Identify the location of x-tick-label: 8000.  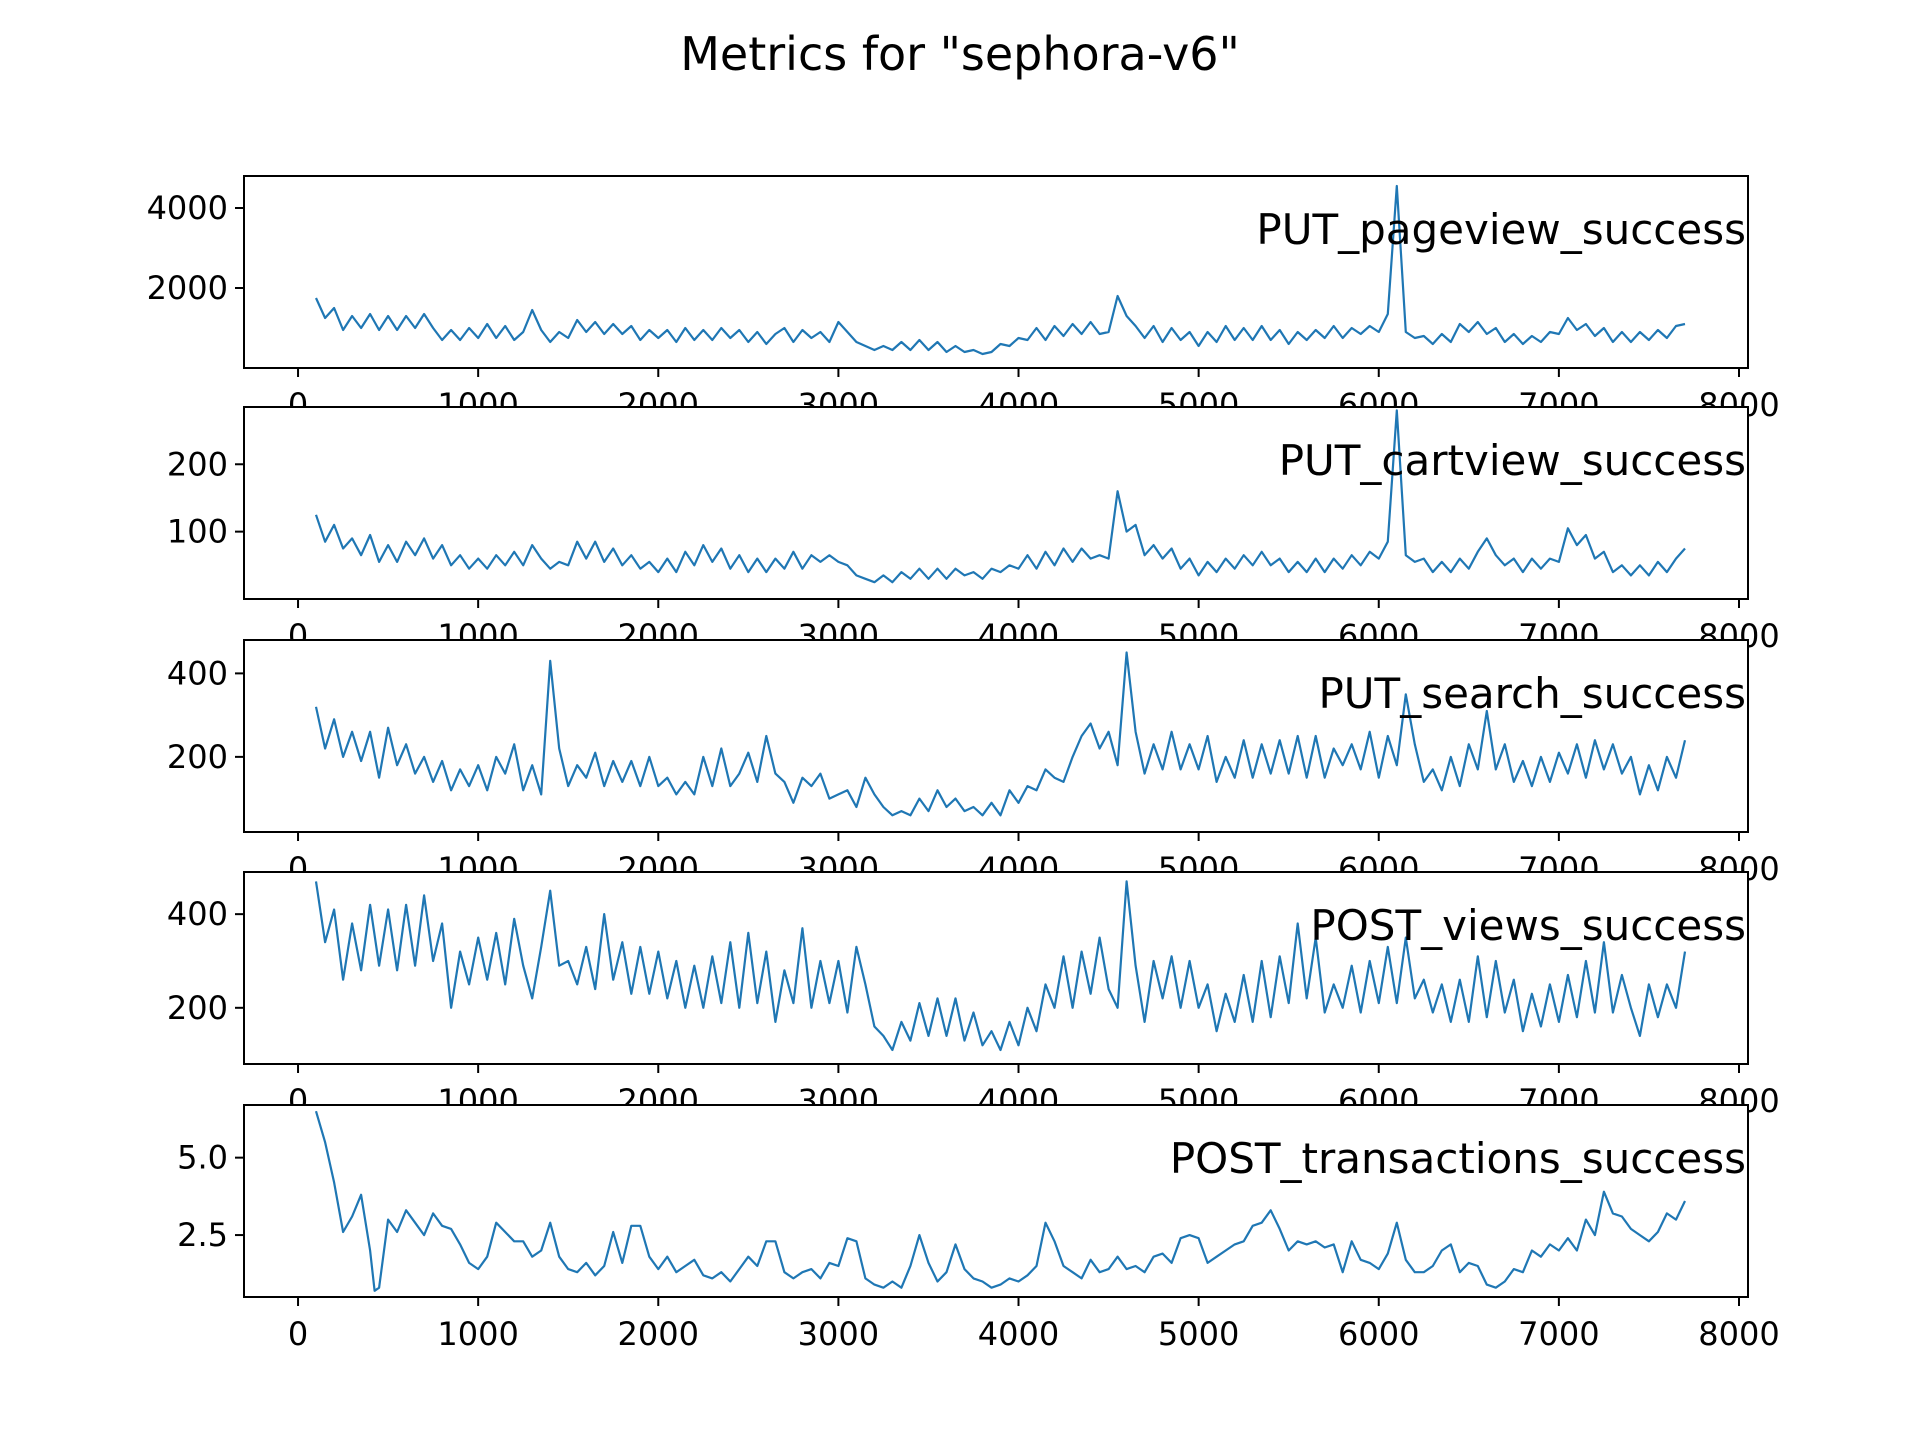
(1738, 1334).